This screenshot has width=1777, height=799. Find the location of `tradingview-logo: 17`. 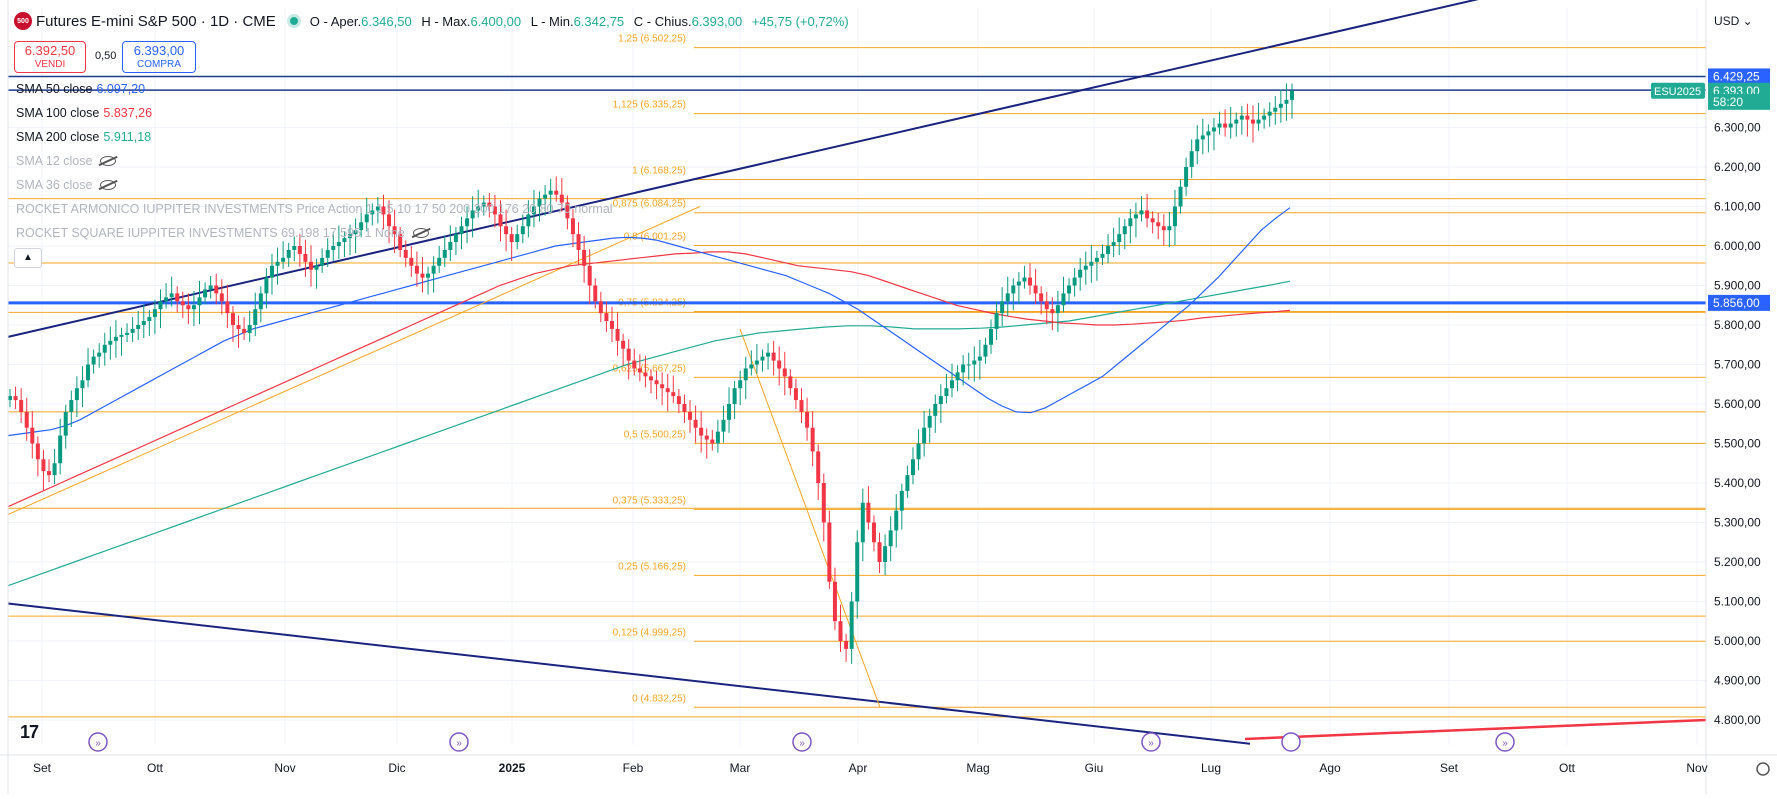

tradingview-logo: 17 is located at coordinates (29, 732).